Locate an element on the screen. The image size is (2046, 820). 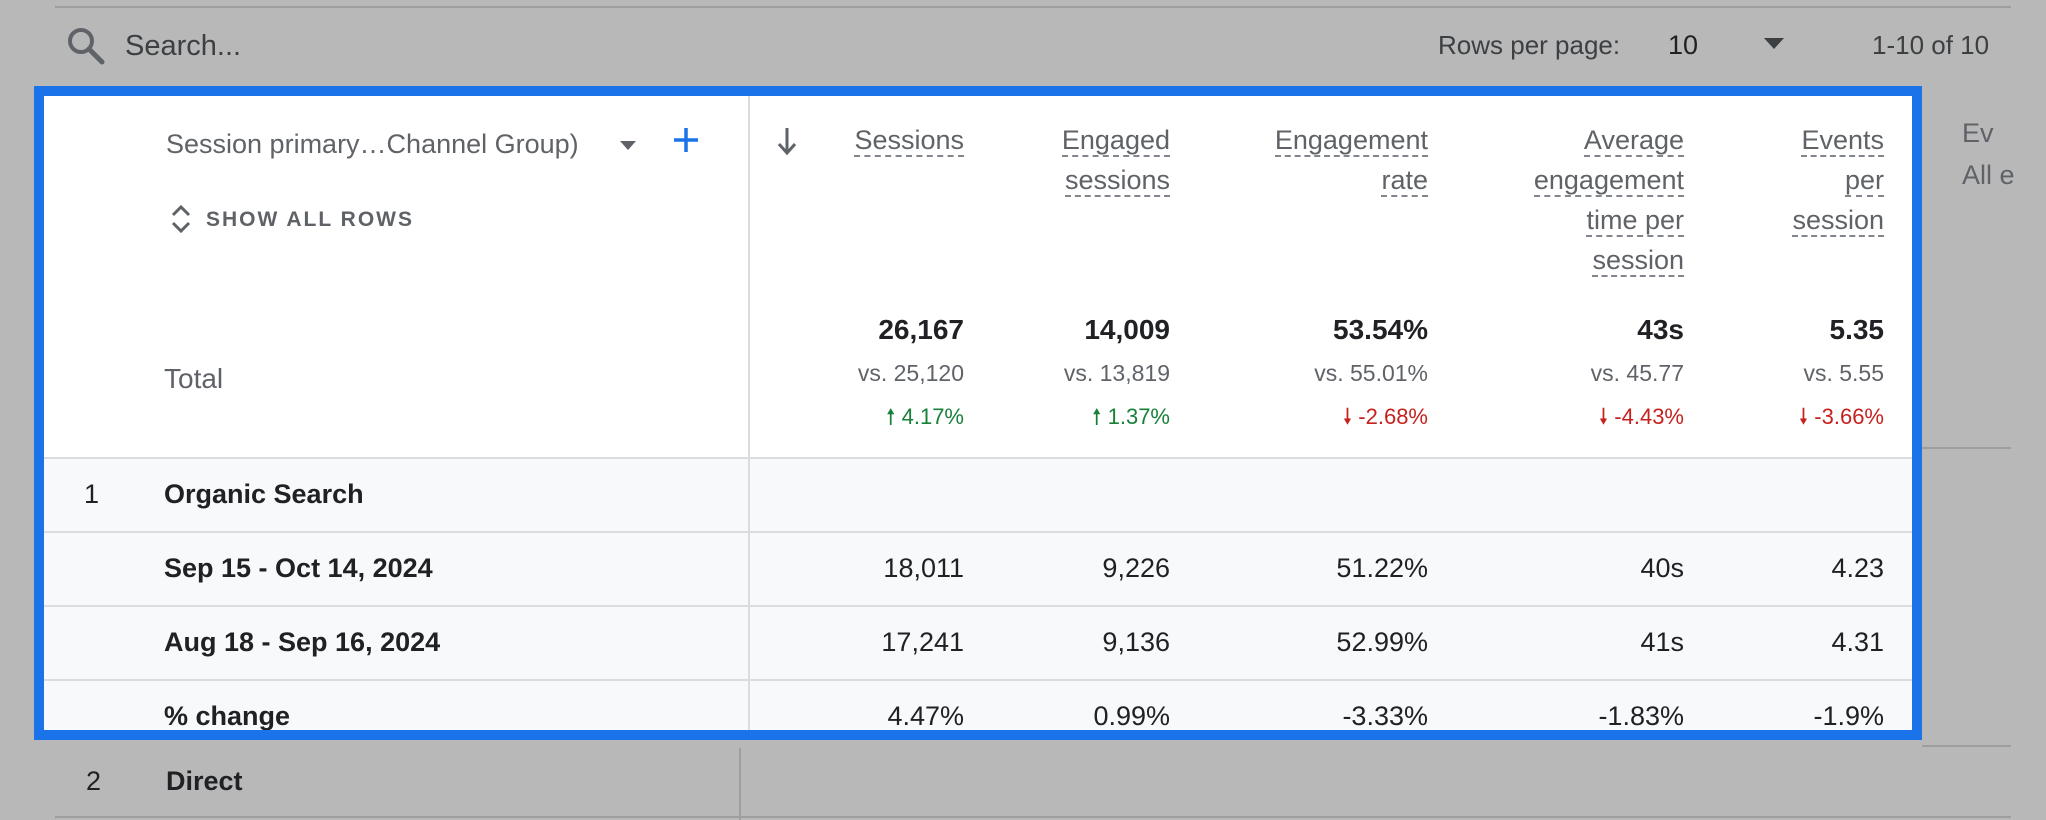
total-change-engagement-rate: 🠗 -2.68% is located at coordinates (1311, 419).